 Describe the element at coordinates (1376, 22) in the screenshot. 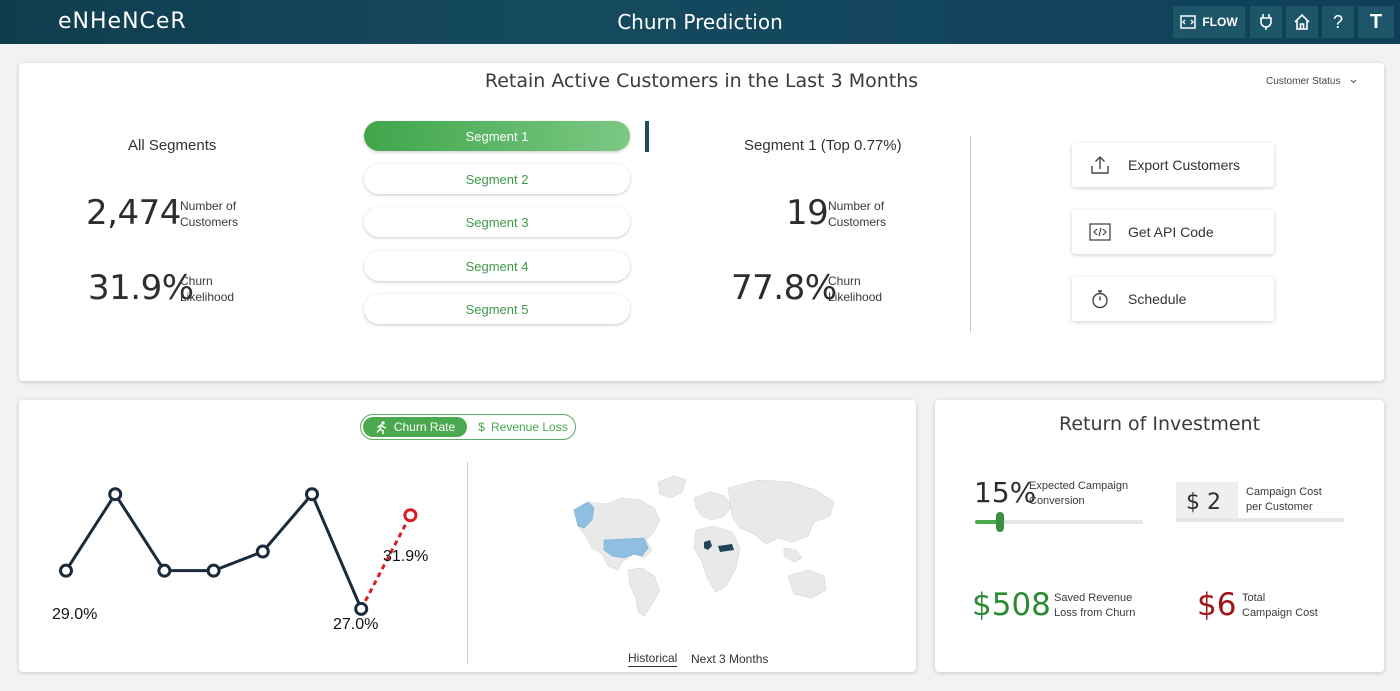

I see `user-avatar: T` at that location.